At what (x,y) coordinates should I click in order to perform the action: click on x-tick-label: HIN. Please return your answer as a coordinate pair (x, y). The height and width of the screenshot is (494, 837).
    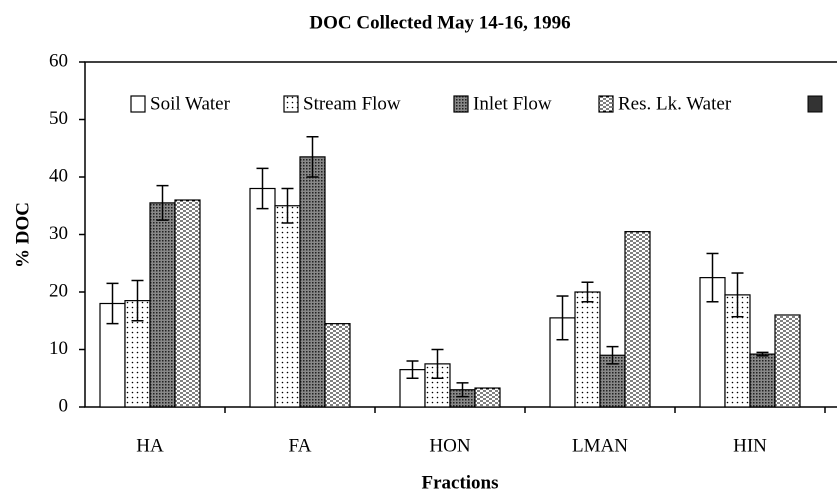
    Looking at the image, I should click on (750, 445).